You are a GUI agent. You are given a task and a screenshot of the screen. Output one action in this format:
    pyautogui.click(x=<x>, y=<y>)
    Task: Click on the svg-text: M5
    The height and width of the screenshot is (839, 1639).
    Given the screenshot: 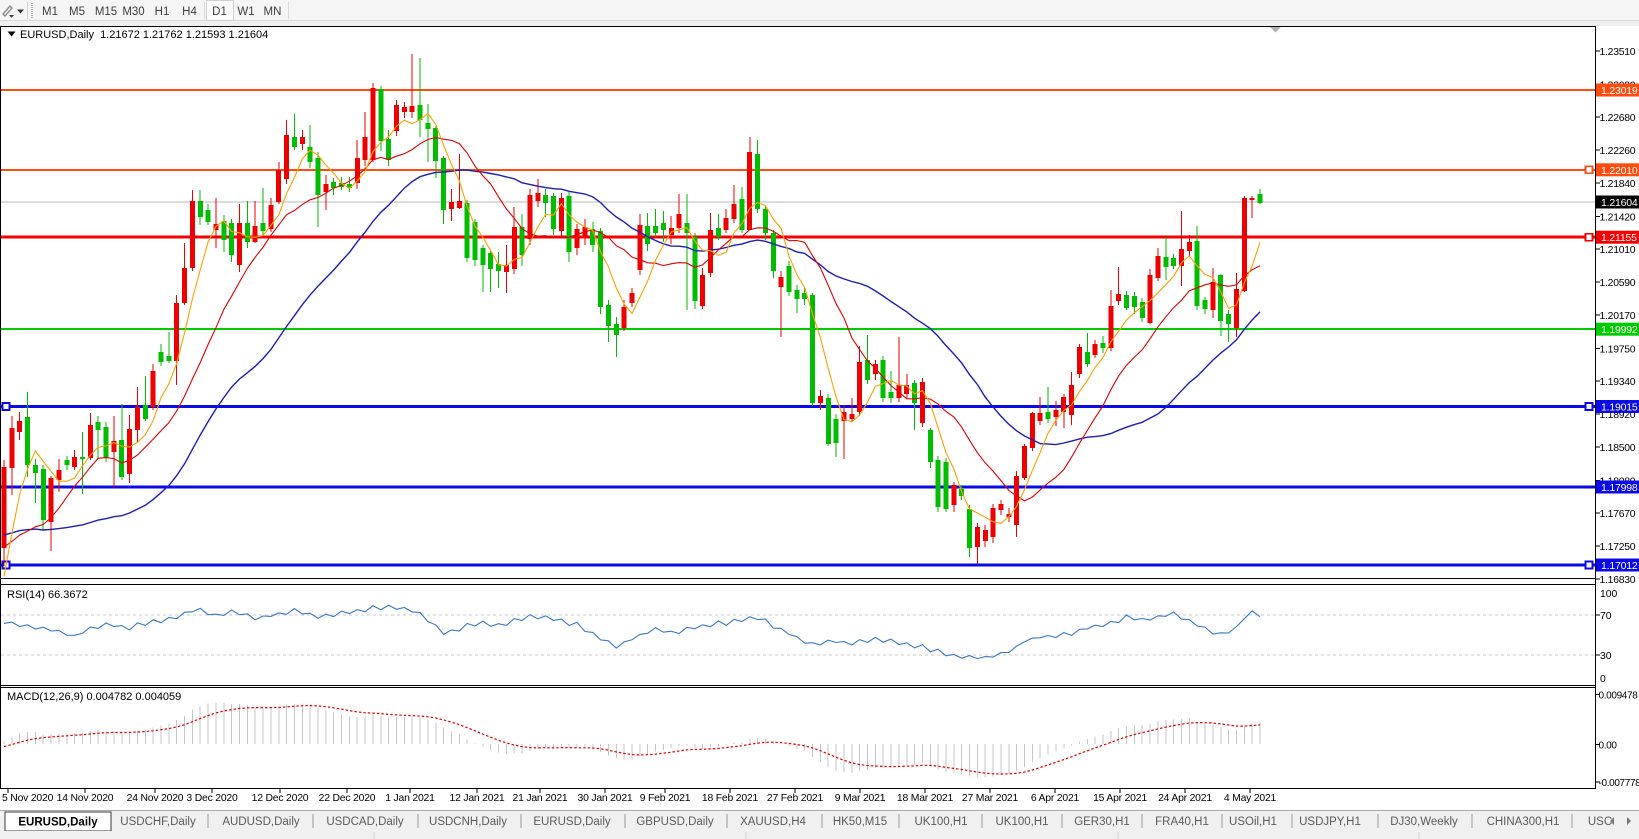 What is the action you would take?
    pyautogui.click(x=77, y=12)
    